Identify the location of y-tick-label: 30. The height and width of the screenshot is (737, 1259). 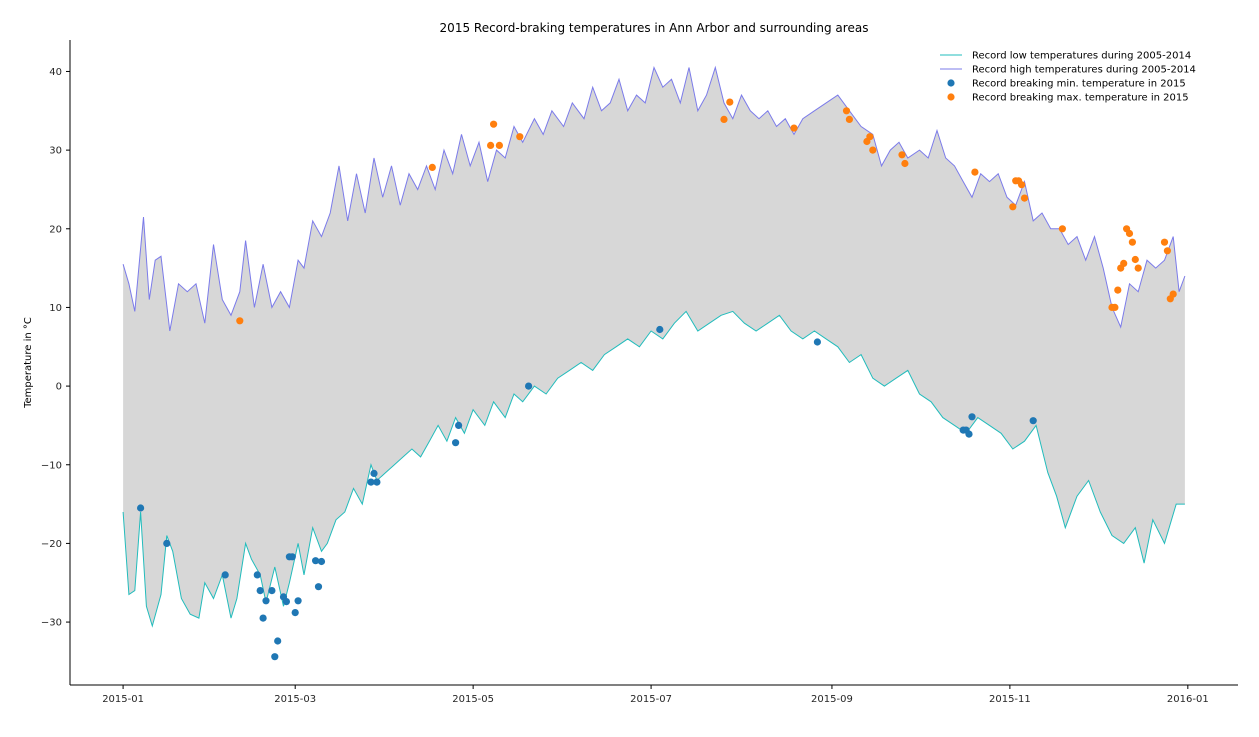
(55, 151).